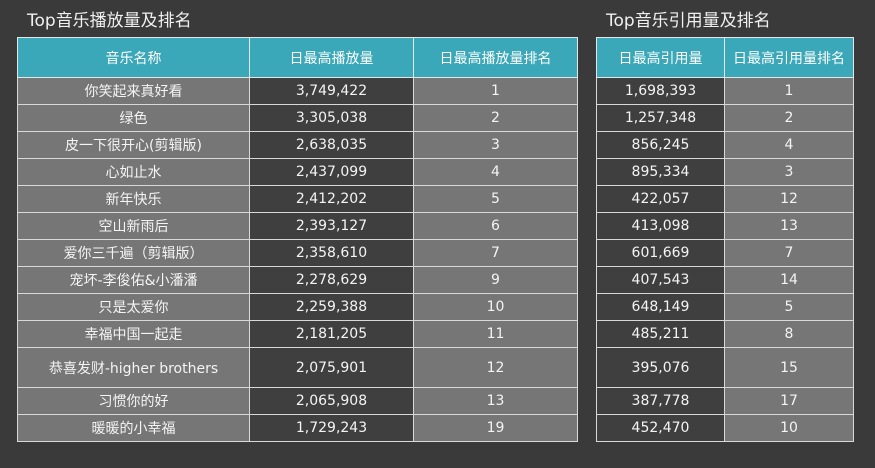 This screenshot has height=468, width=875. I want to click on max-play-cell: 2,393,127, so click(331, 226).